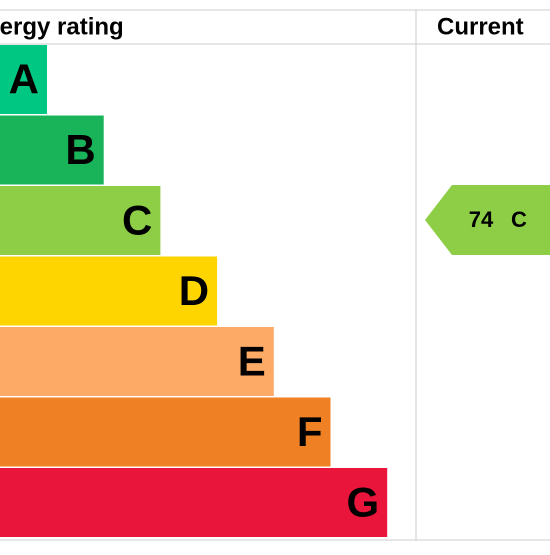  Describe the element at coordinates (519, 219) in the screenshot. I see `current-band: C` at that location.